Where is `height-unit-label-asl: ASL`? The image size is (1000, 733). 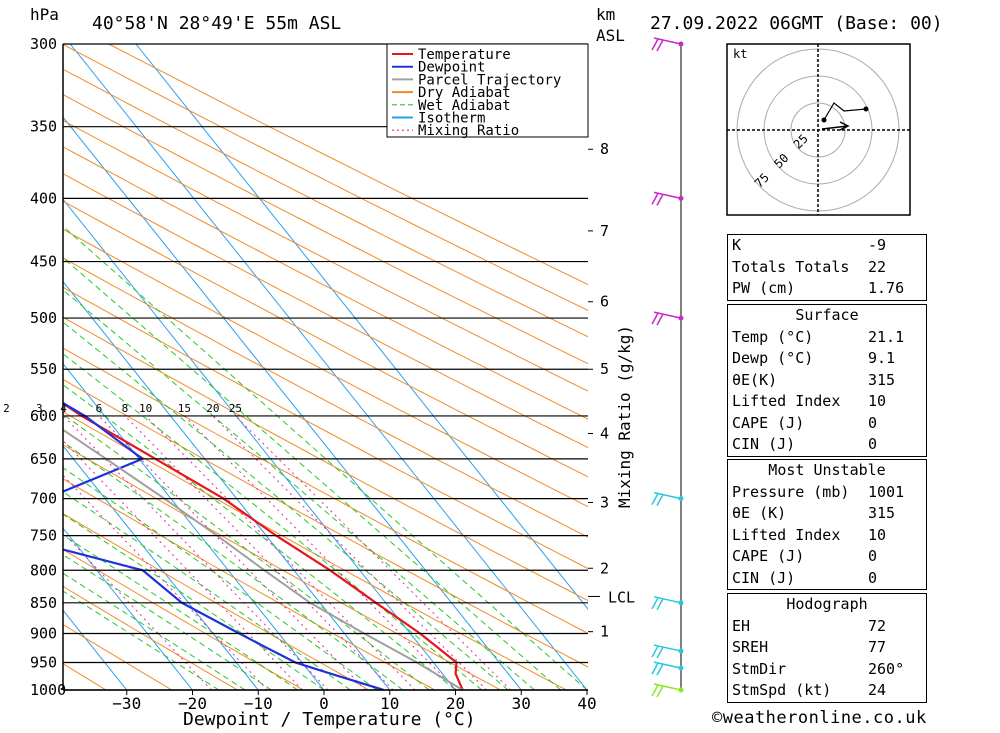
height-unit-label-asl: ASL is located at coordinates (610, 35).